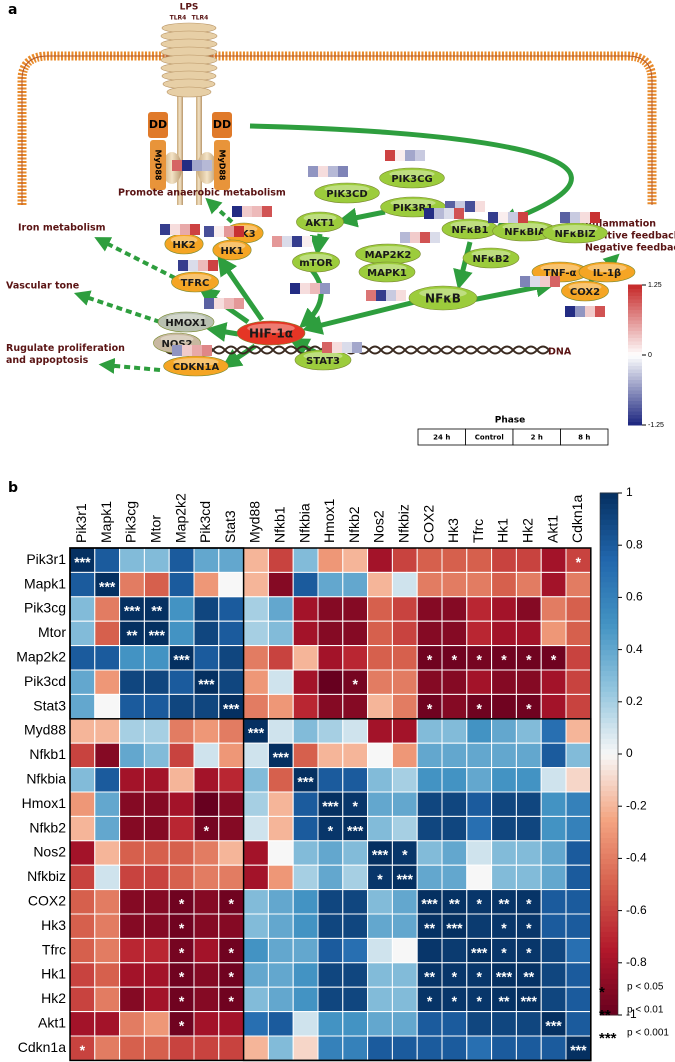 The image size is (675, 1062). Describe the element at coordinates (470, 230) in the screenshot. I see `node-label: NFκB1` at that location.